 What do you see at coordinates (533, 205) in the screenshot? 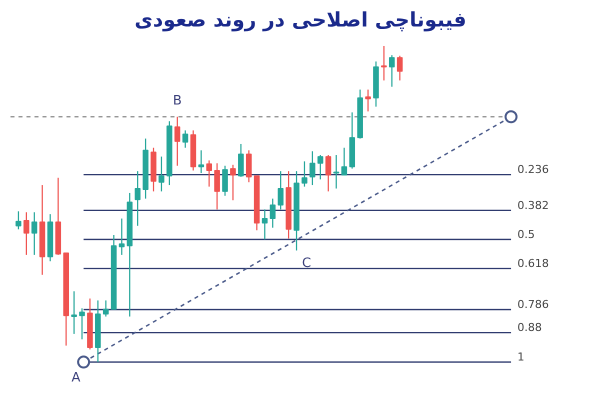
I see `text: 0.382` at bounding box center [533, 205].